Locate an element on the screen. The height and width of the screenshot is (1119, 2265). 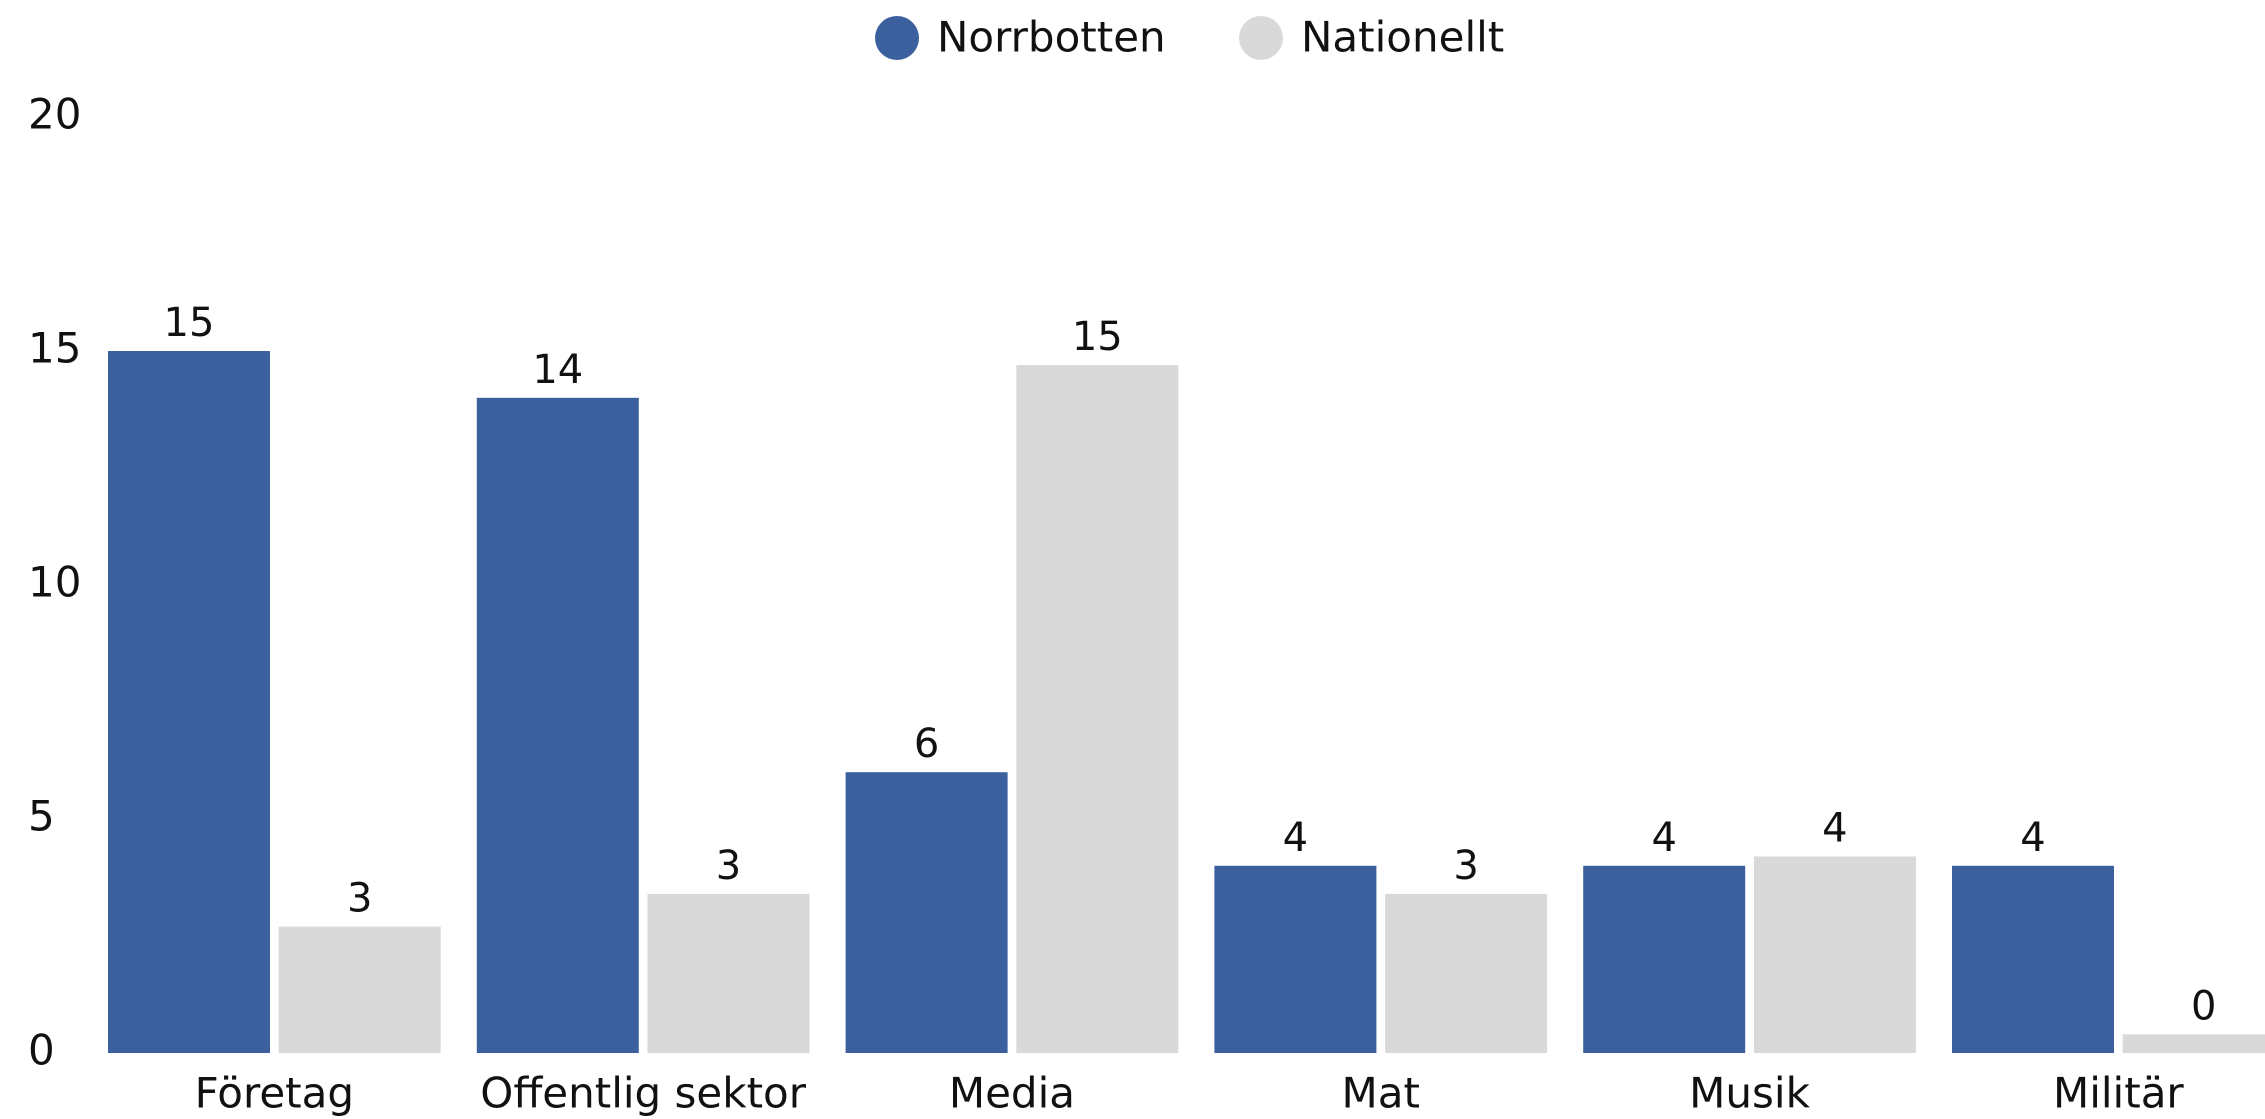
y-tick-label: 20 is located at coordinates (54, 114).